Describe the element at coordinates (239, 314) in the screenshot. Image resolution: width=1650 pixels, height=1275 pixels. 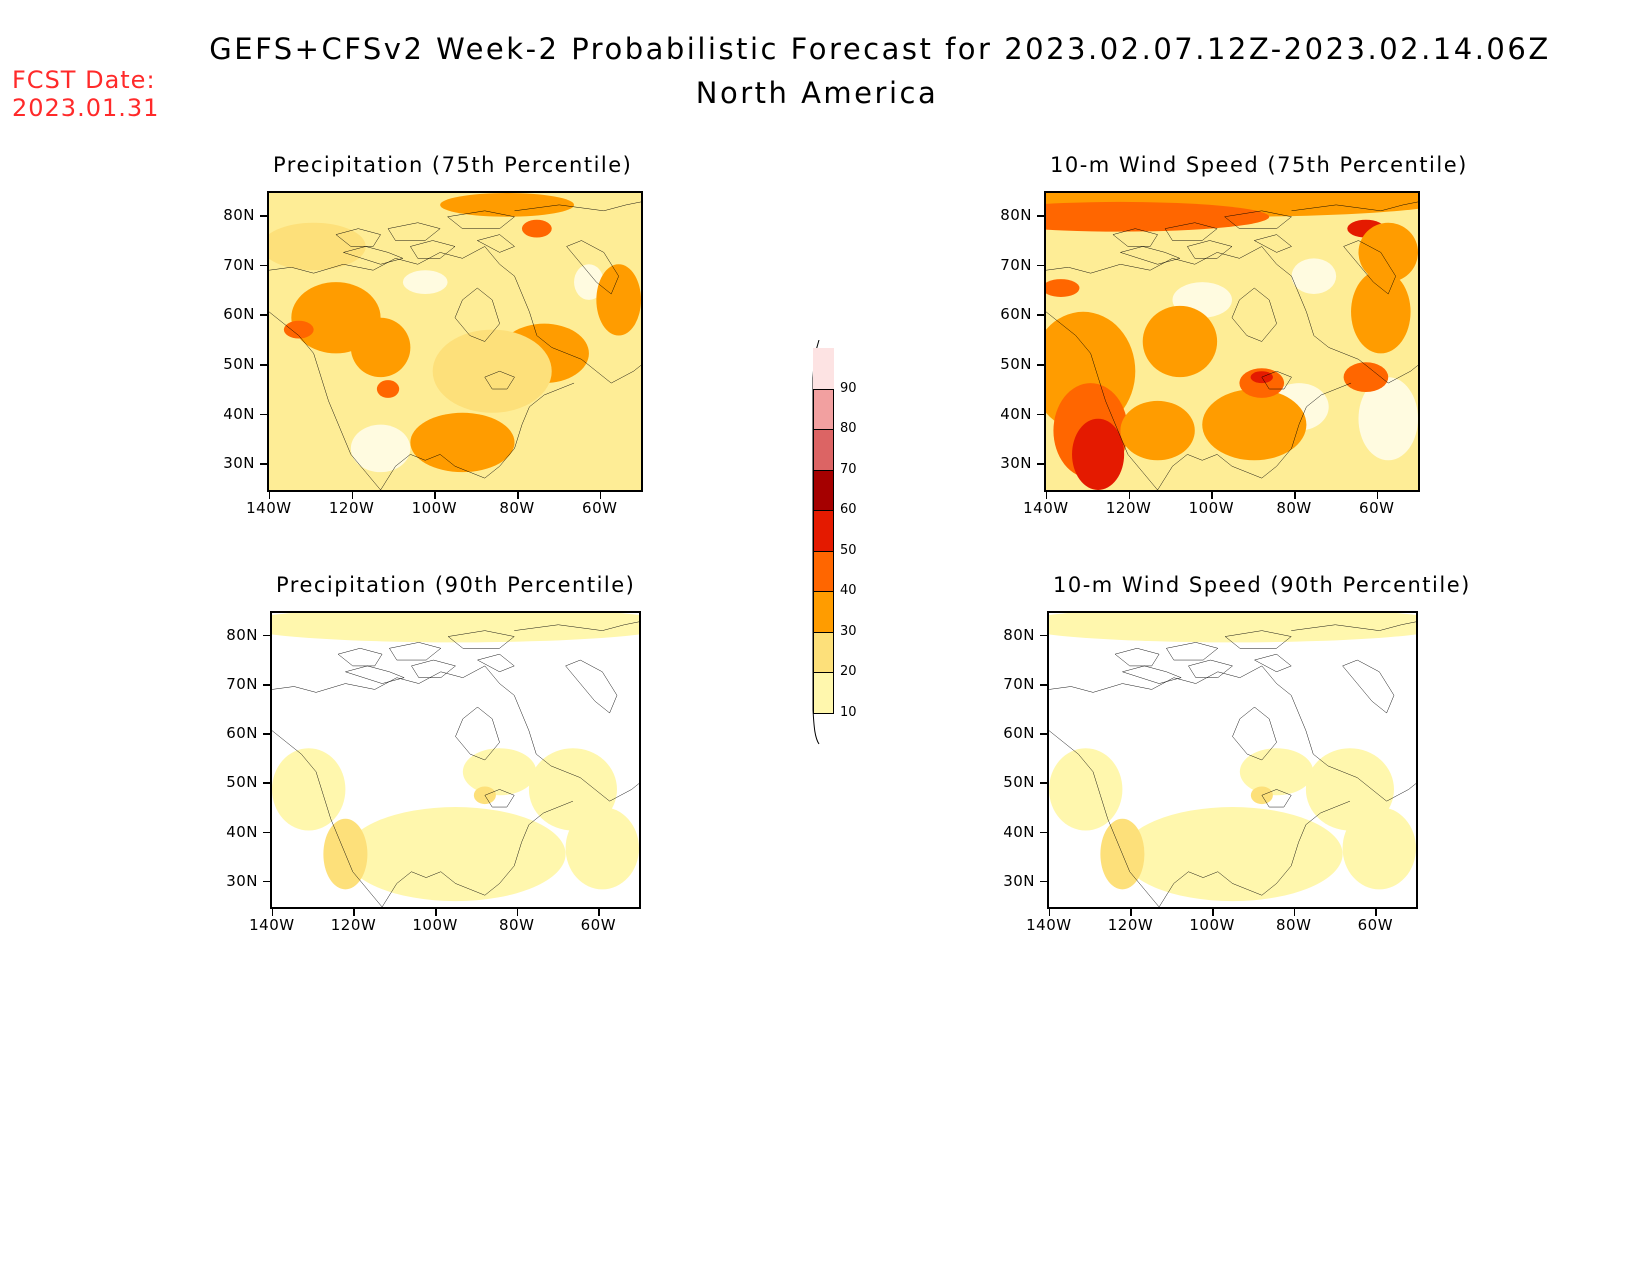
I see `latitude-label: 60N` at that location.